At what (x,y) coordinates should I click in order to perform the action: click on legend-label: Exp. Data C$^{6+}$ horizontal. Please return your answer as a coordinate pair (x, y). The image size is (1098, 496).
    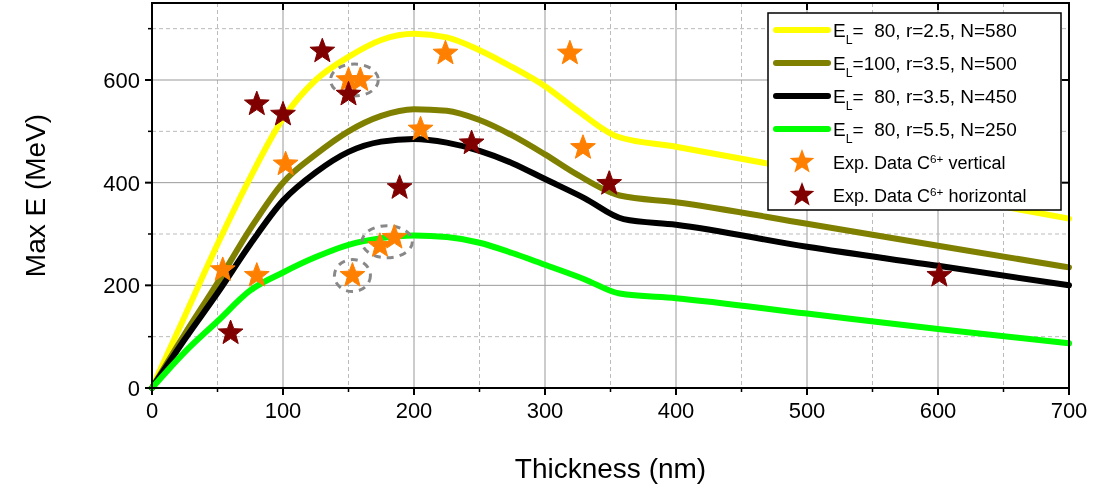
    Looking at the image, I should click on (930, 195).